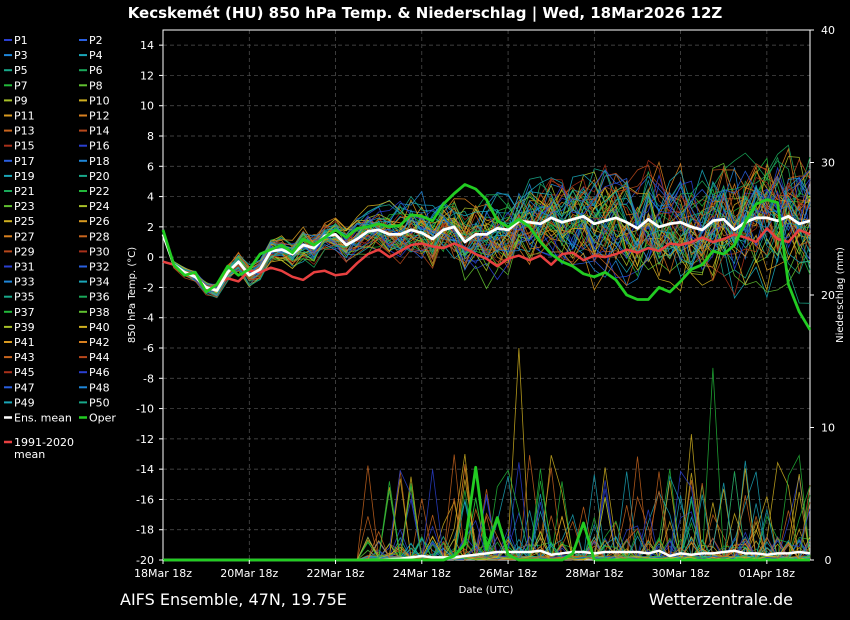  I want to click on legend-label-P24: P24, so click(99, 206).